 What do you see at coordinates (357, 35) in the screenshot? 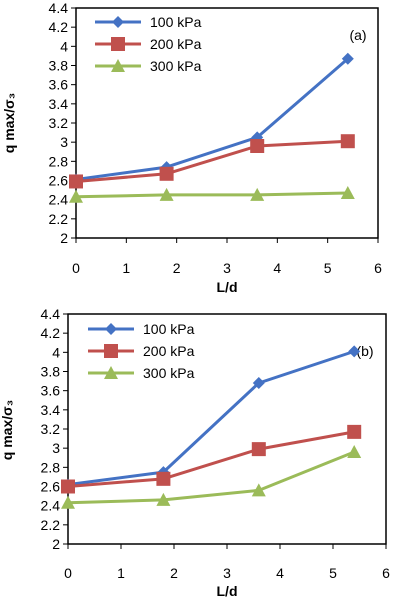
I see `panel-label: (a)` at bounding box center [357, 35].